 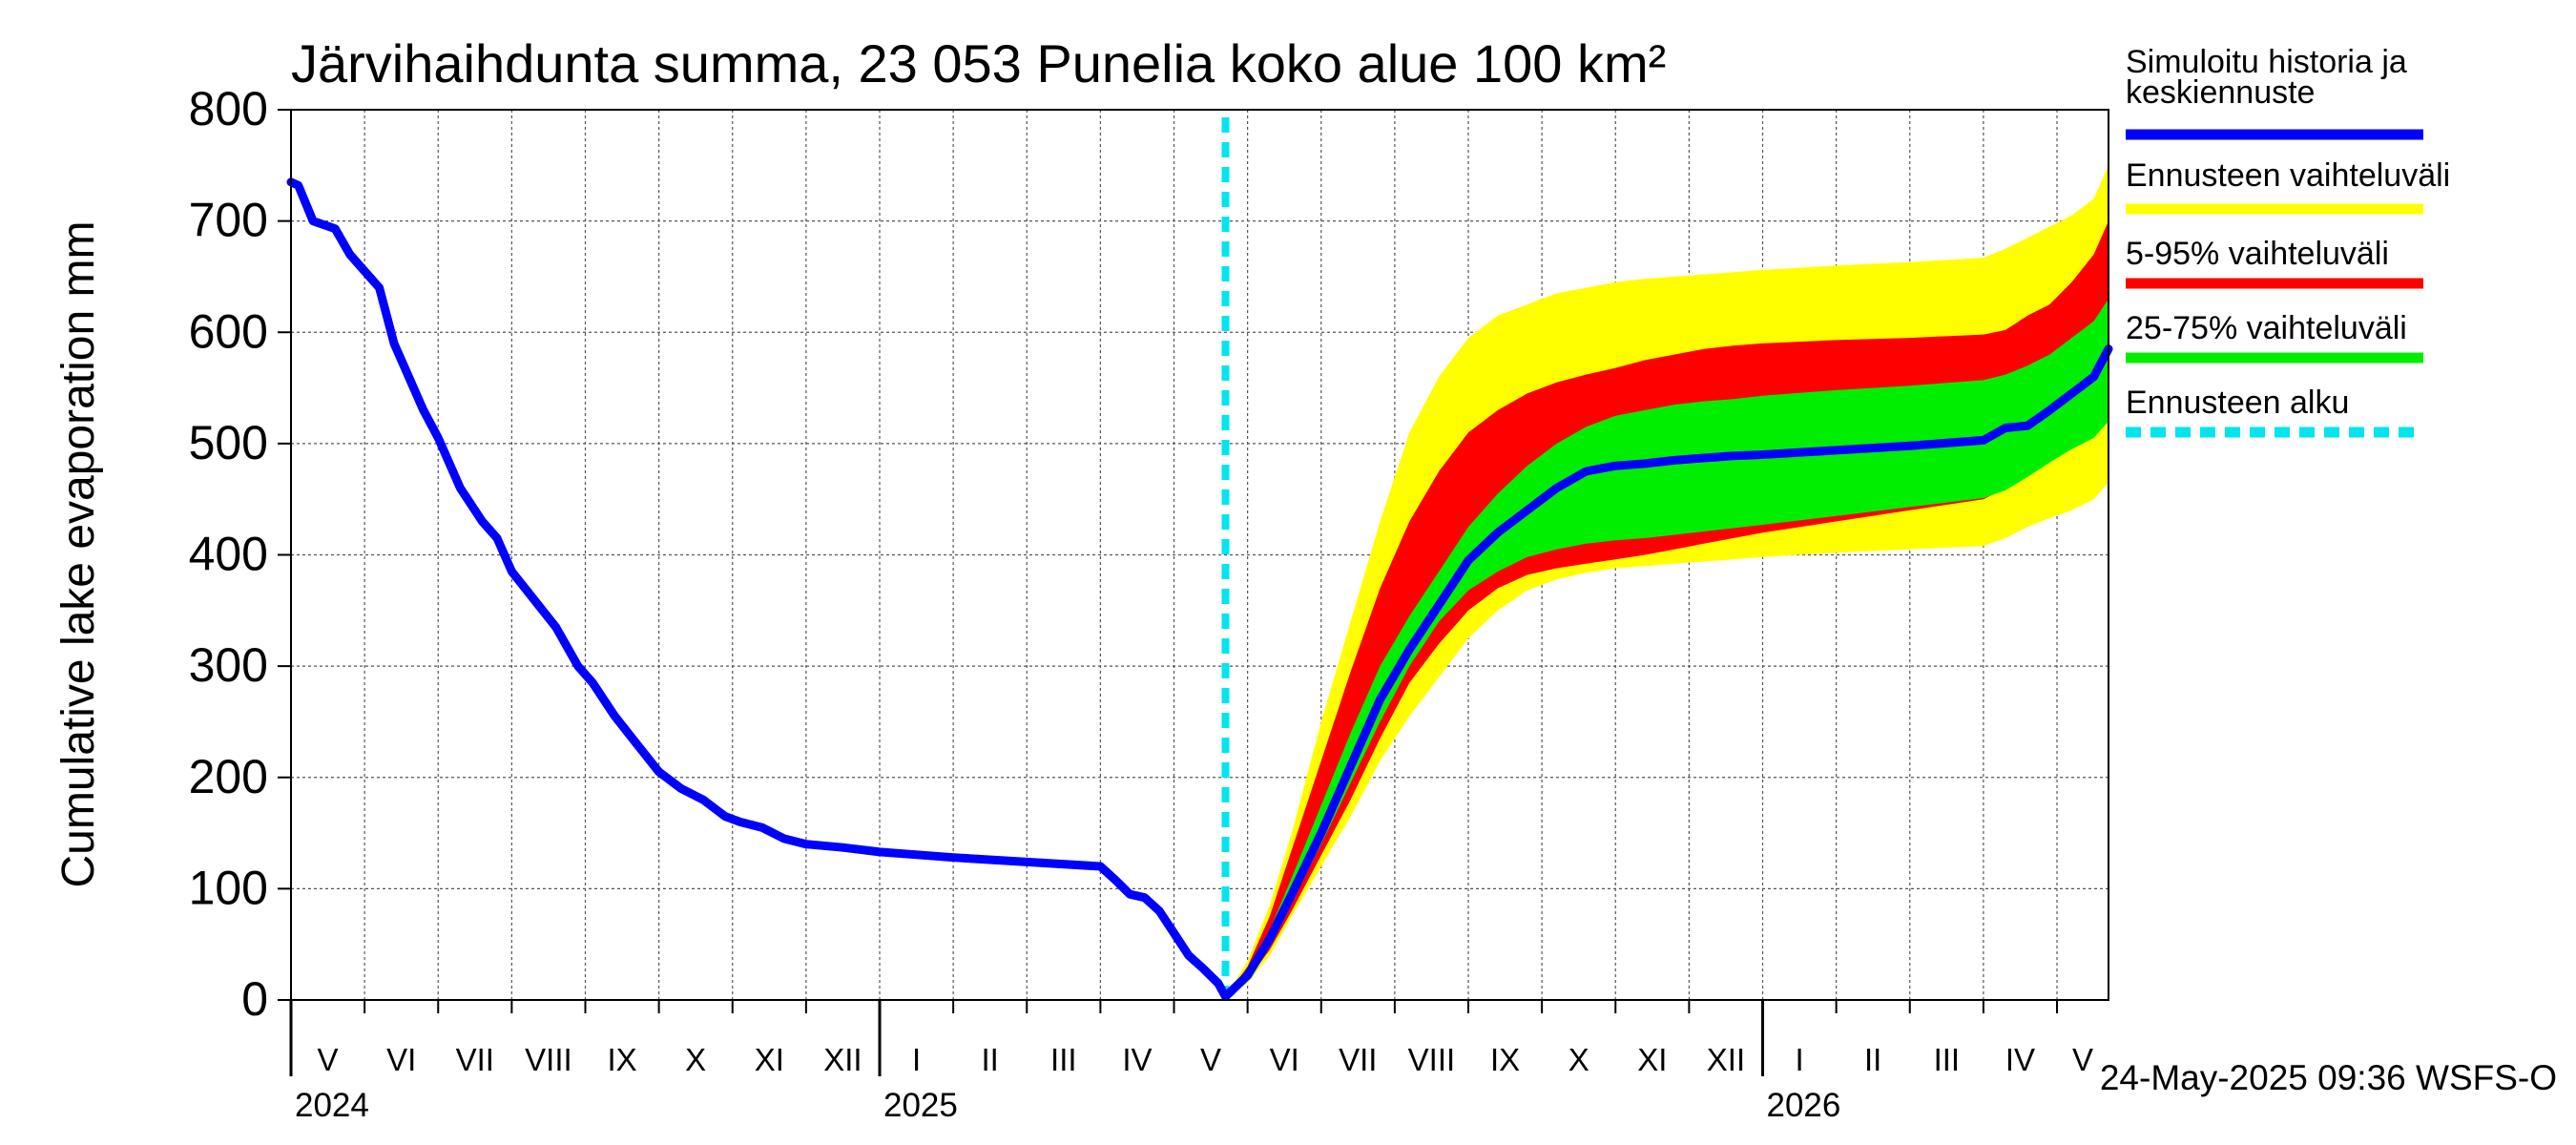 What do you see at coordinates (1804, 1105) in the screenshot?
I see `year-label: 2026` at bounding box center [1804, 1105].